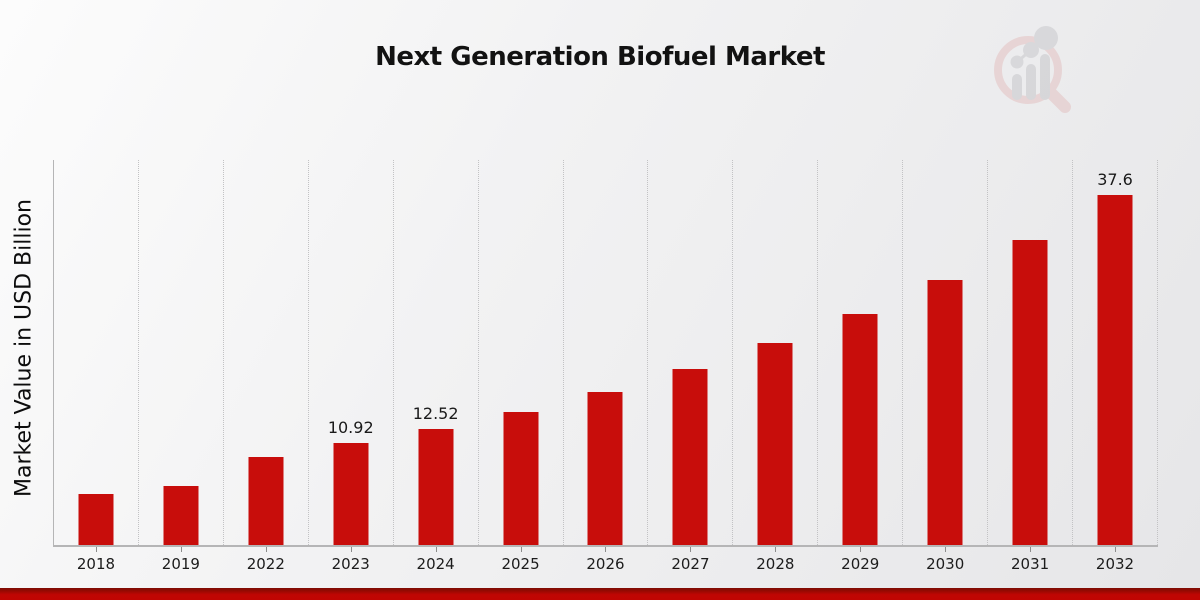  Describe the element at coordinates (945, 564) in the screenshot. I see `x-tick-label-2030: 2030` at that location.